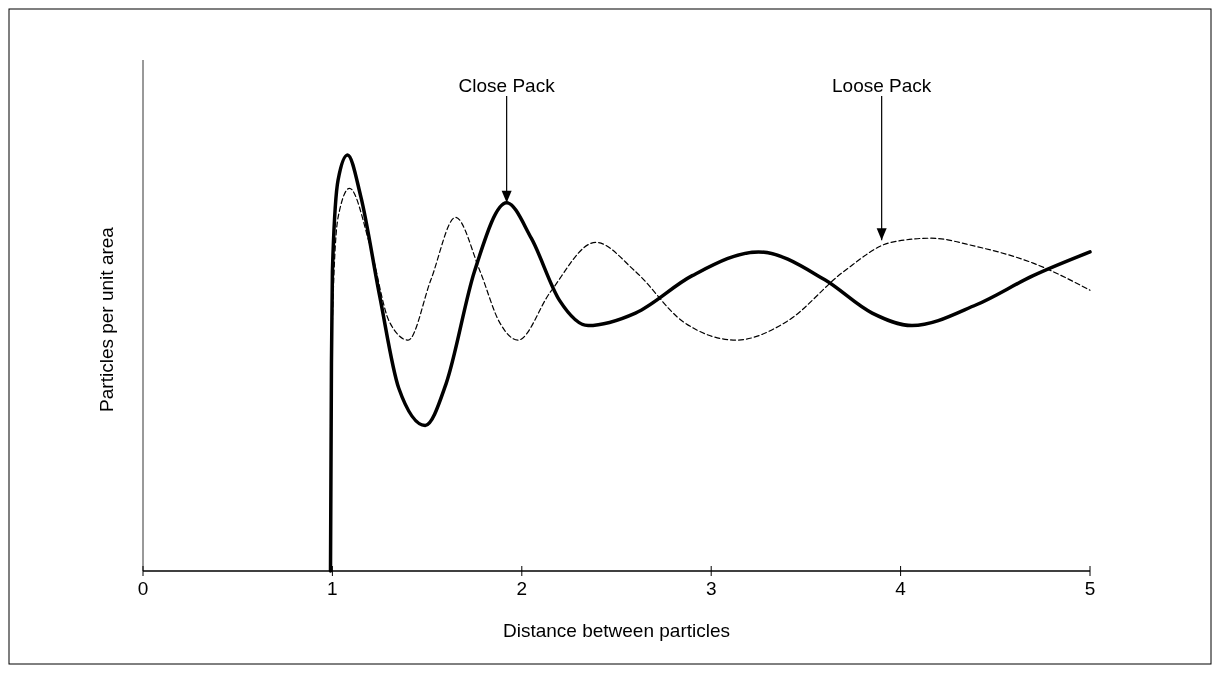 The image size is (1220, 673). Describe the element at coordinates (507, 85) in the screenshot. I see `annotation: Close Pack` at that location.